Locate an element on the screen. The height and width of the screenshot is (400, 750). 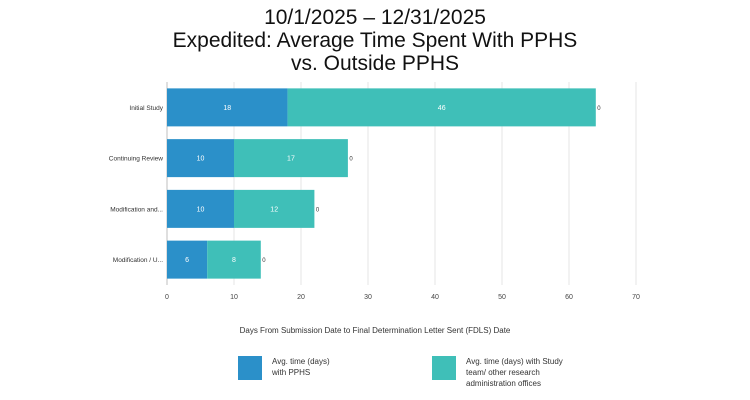
legend-item-pphs: Avg. time (days) with PPHS is located at coordinates (284, 368).